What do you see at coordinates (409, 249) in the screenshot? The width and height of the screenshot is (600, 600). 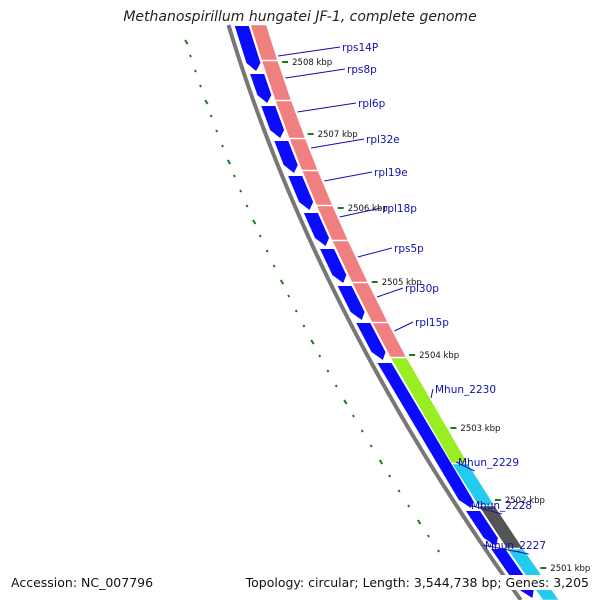 I see `gene-label: rps5p` at bounding box center [409, 249].